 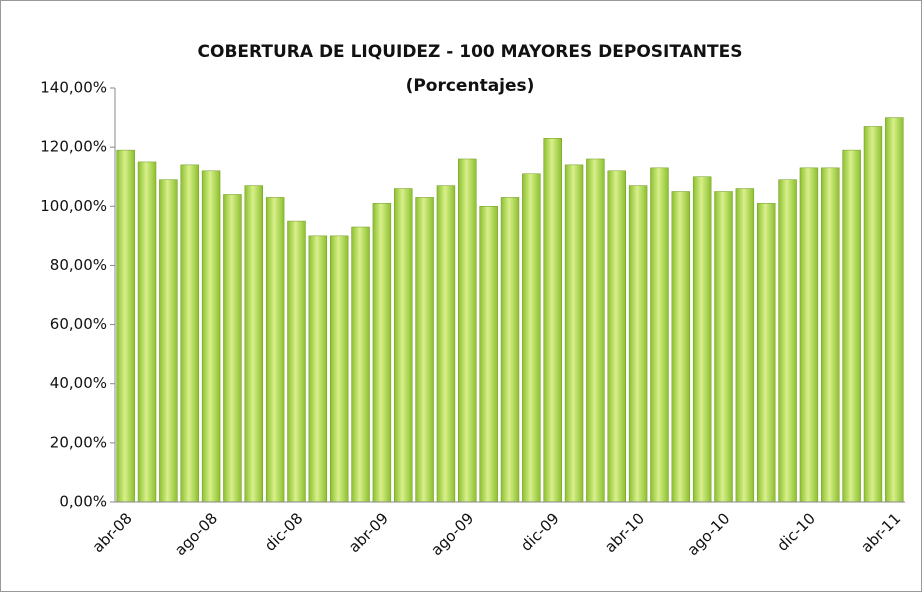 What do you see at coordinates (78, 383) in the screenshot?
I see `y-tick-label: 40,00%` at bounding box center [78, 383].